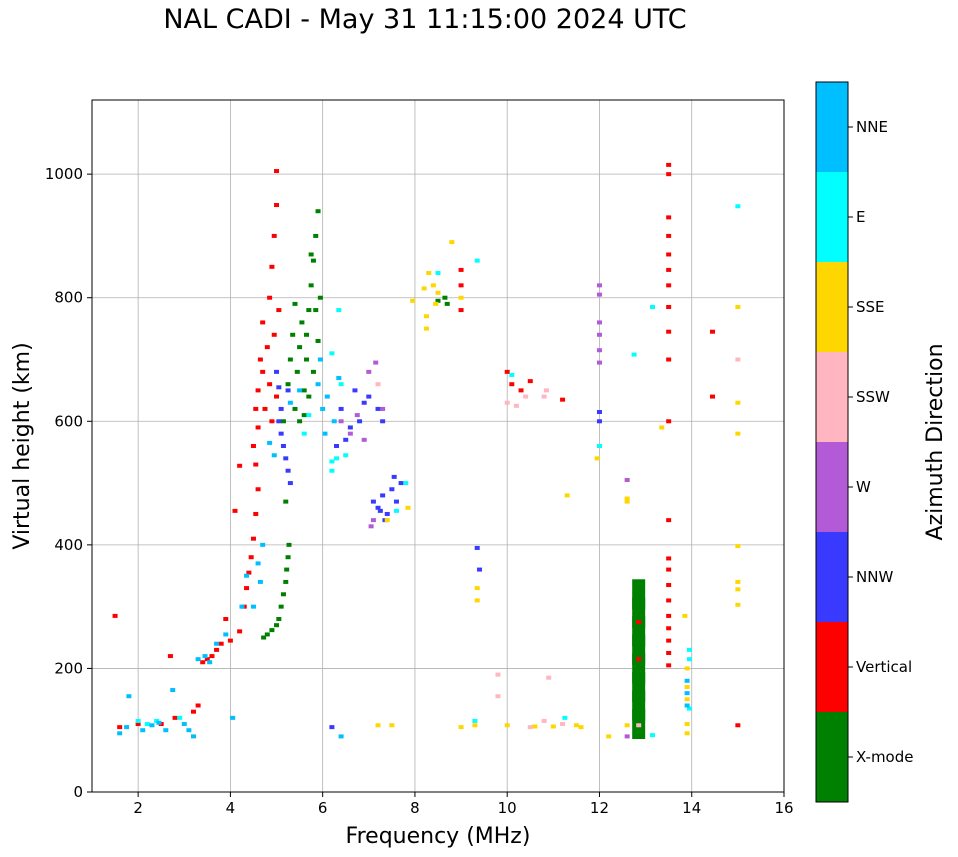  Describe the element at coordinates (68, 668) in the screenshot. I see `y-tick-label: 200` at that location.